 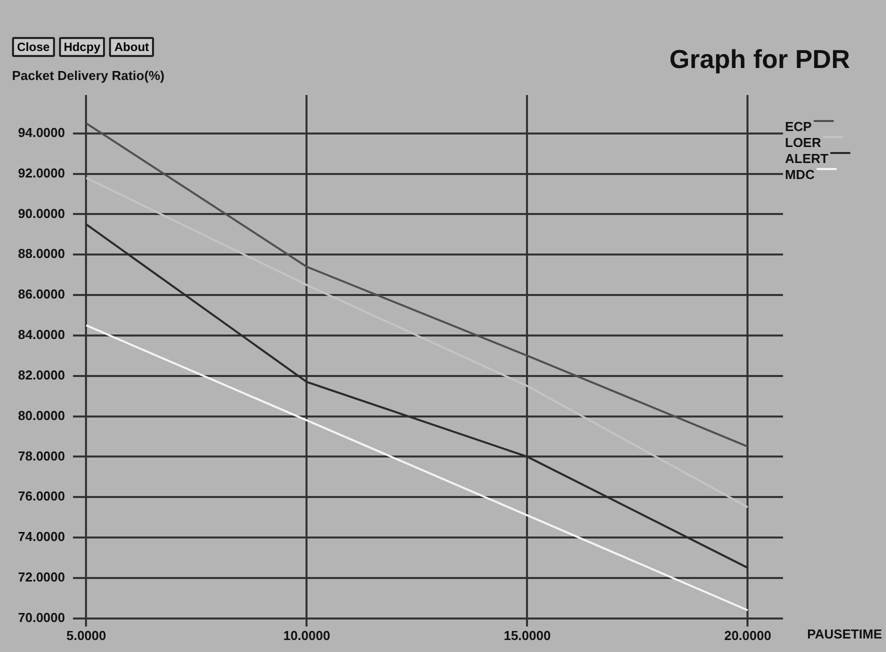 I want to click on y-tick-label: 84.0000, so click(x=41, y=334).